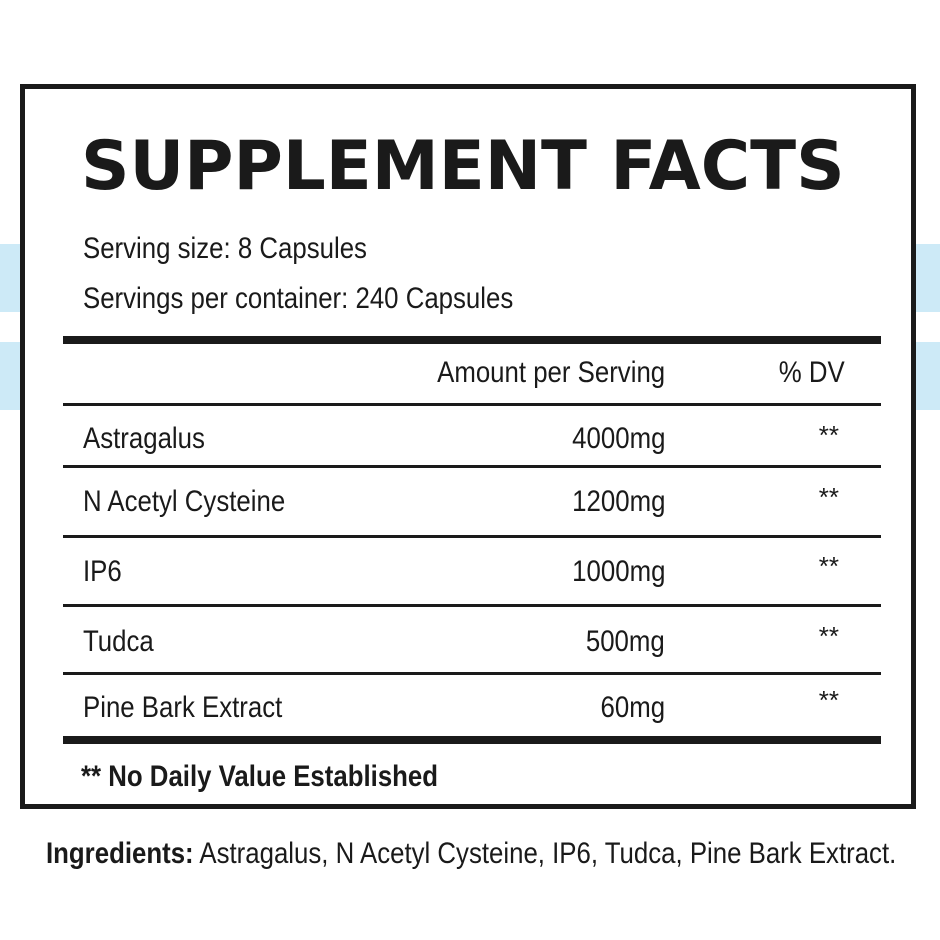 The height and width of the screenshot is (940, 940). I want to click on ingredient-amount: 60mg, so click(632, 707).